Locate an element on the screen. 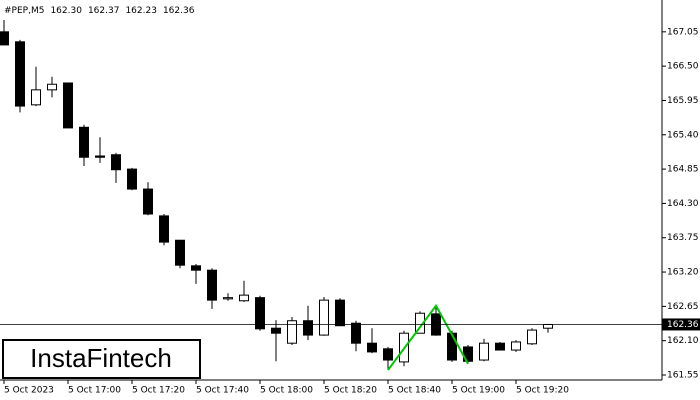 The width and height of the screenshot is (700, 400). x-tick-label: 5 Oct 2023 is located at coordinates (29, 391).